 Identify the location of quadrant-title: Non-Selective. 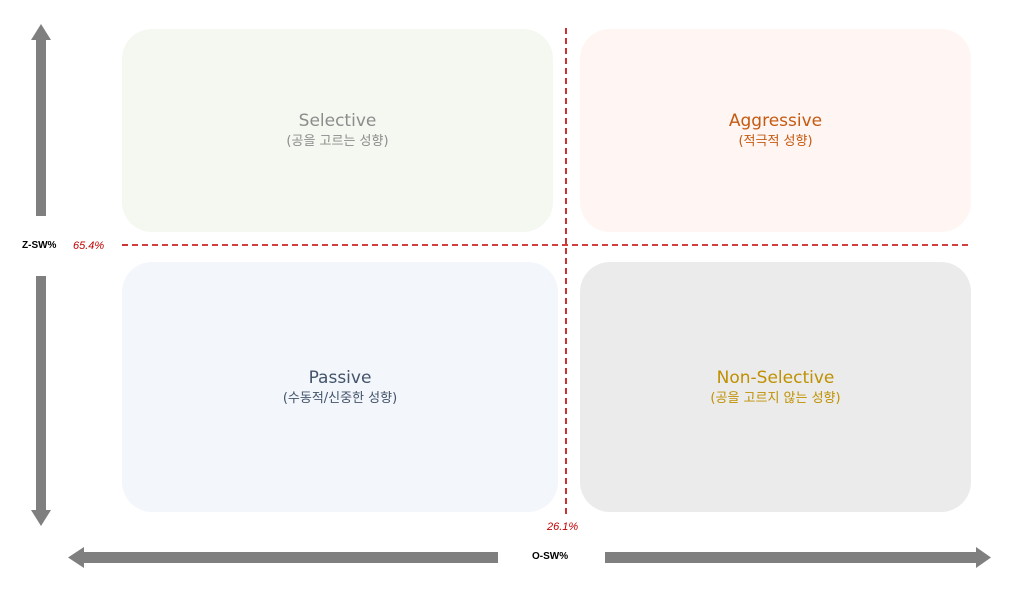
(775, 377).